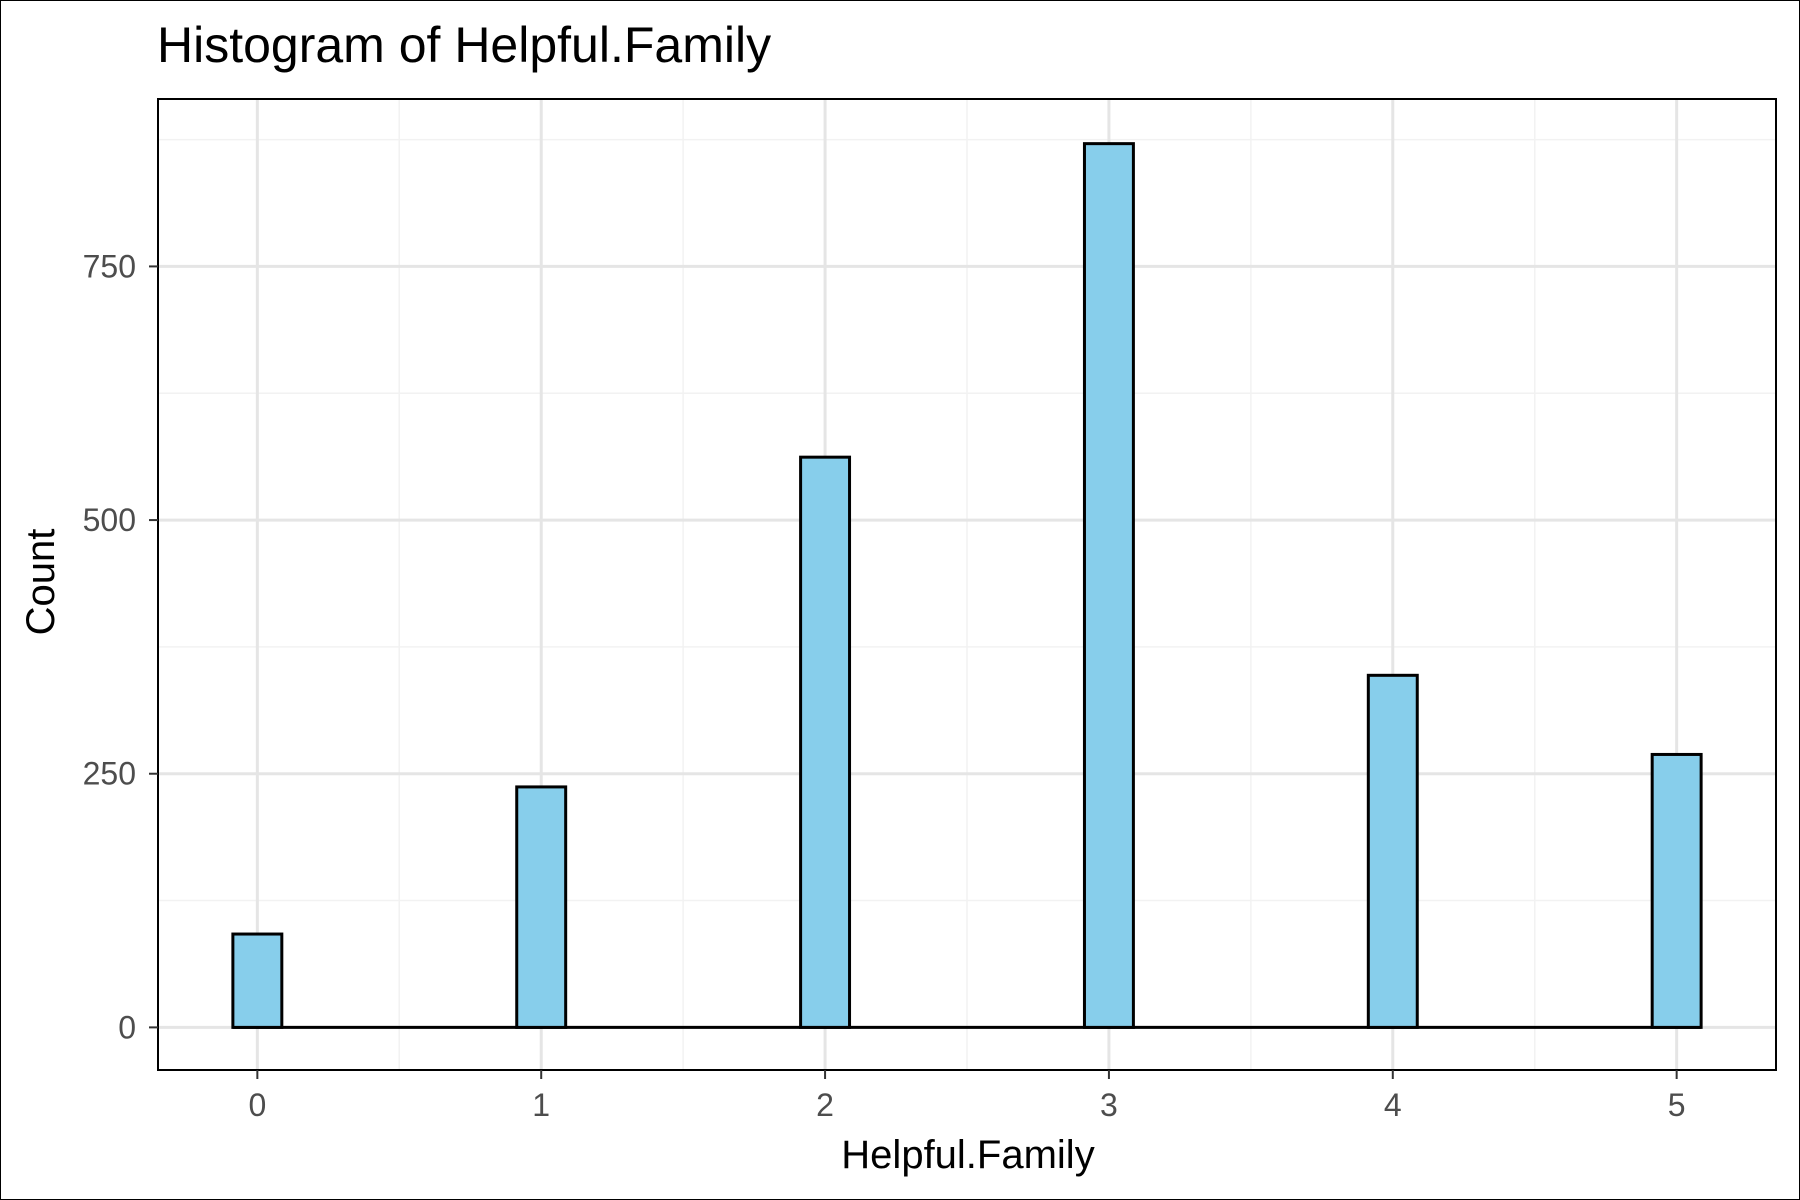  Describe the element at coordinates (41, 582) in the screenshot. I see `y-axis-title: Count` at that location.